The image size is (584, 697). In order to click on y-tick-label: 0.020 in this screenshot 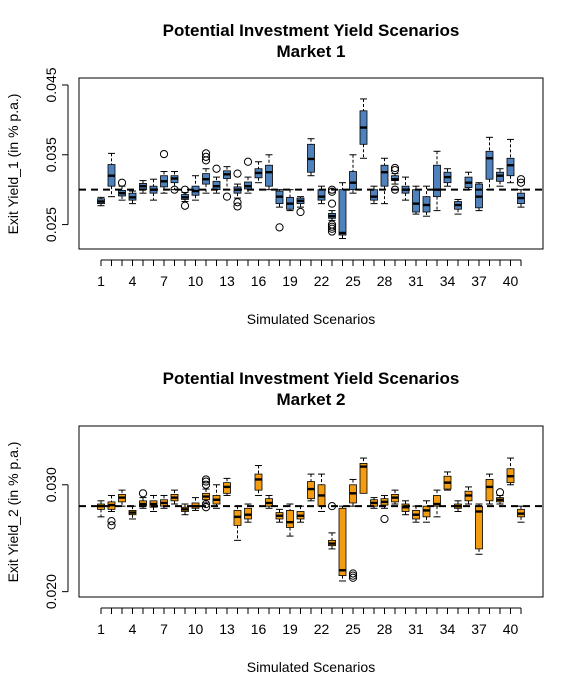, I will do `click(51, 591)`.